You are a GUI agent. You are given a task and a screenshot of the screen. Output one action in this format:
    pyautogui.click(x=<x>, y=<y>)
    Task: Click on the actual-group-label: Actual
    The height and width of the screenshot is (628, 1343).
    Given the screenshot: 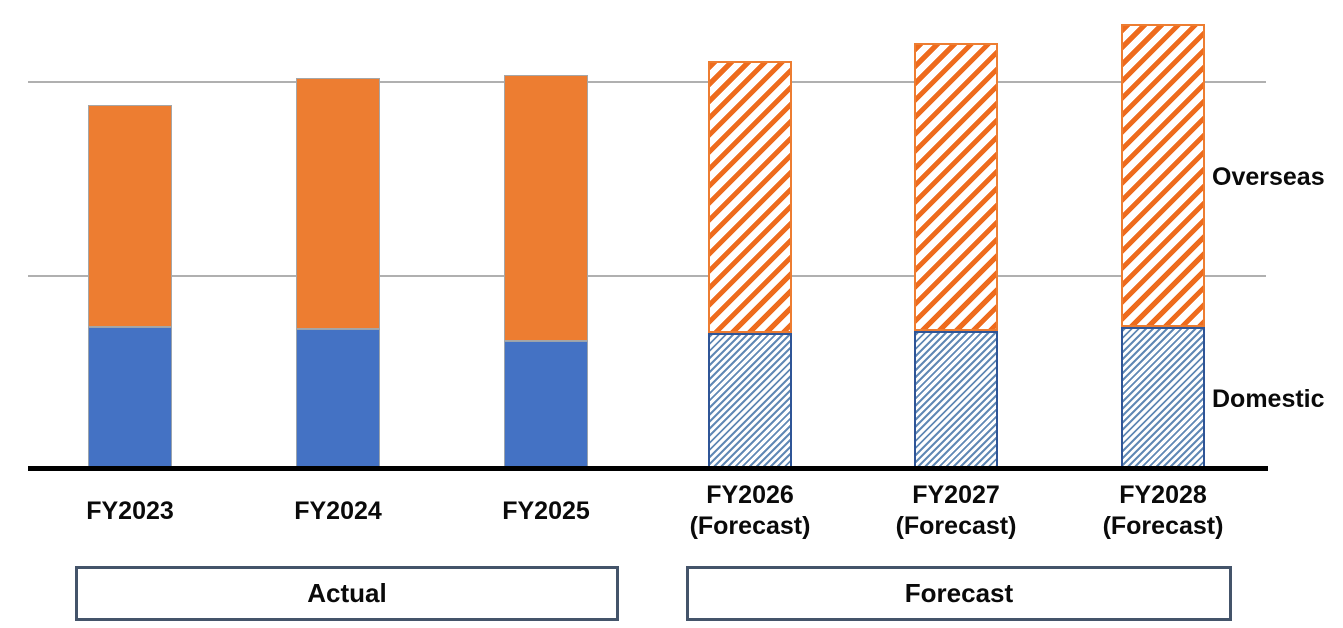 What is the action you would take?
    pyautogui.click(x=347, y=593)
    